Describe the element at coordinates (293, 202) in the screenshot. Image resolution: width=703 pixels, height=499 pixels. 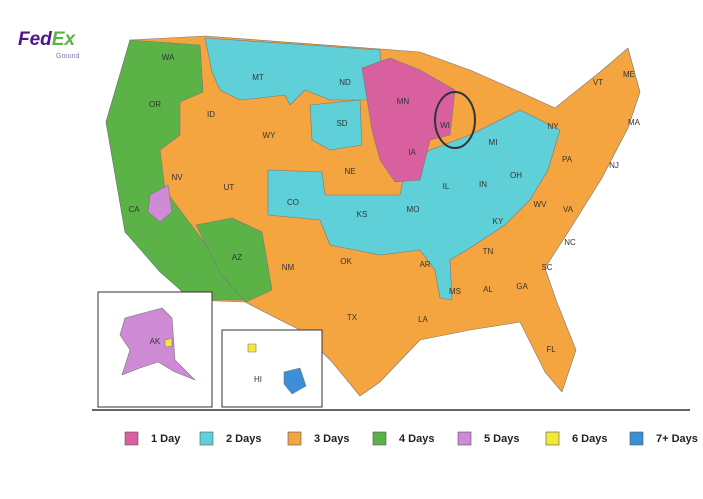
I see `state-label: CO` at that location.